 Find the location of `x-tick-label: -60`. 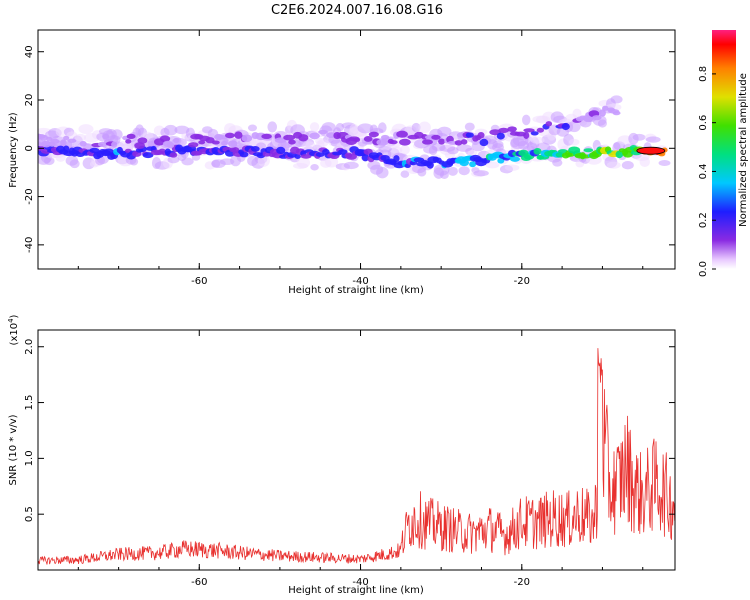

x-tick-label: -60 is located at coordinates (199, 281).